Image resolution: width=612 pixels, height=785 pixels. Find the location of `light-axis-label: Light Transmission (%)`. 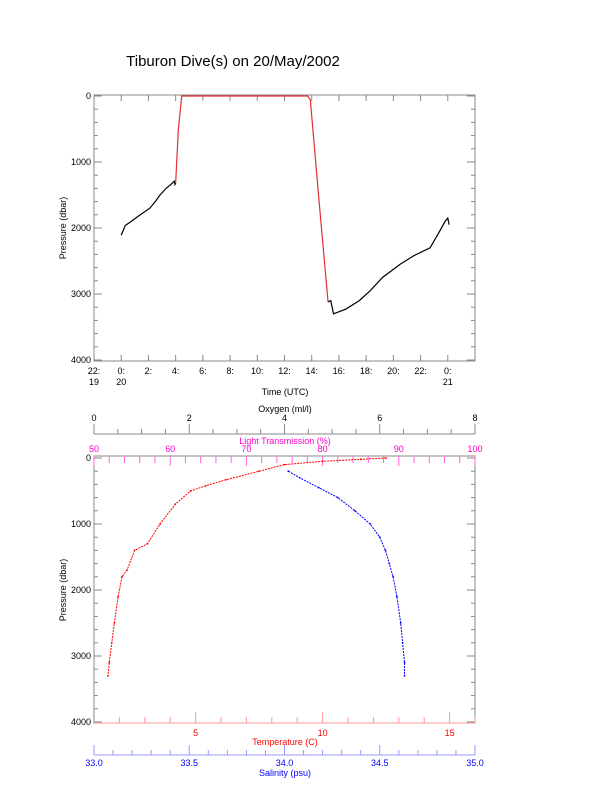

light-axis-label: Light Transmission (%) is located at coordinates (285, 441).